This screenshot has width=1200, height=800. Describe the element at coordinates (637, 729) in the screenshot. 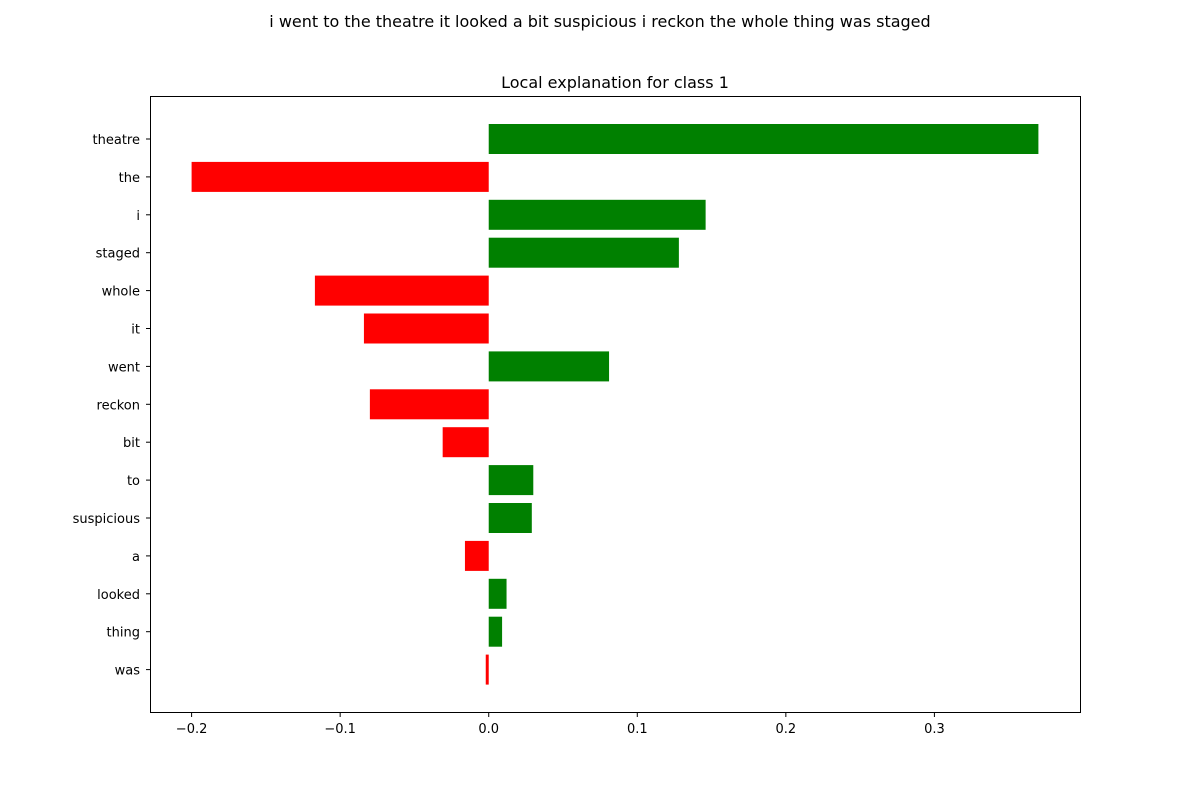

I see `x-tick-label: 0.1` at that location.